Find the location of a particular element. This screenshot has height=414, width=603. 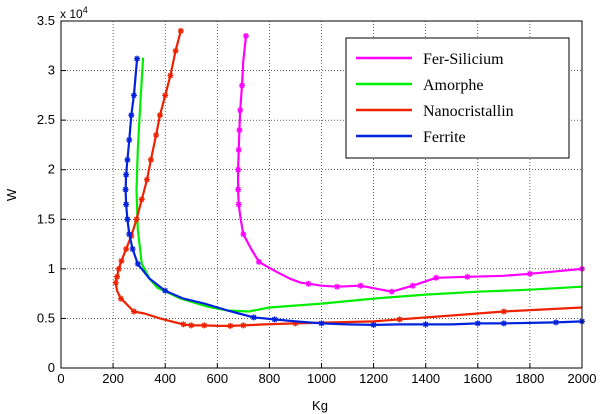

legend-label-nanocristallin: Nanocristallin is located at coordinates (468, 111).